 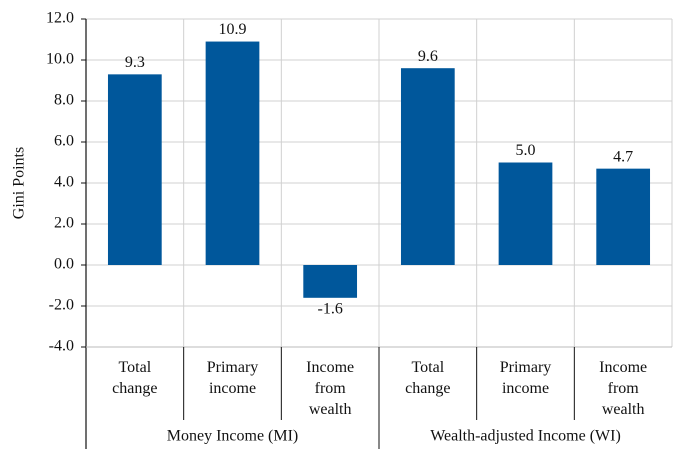 I want to click on value-label: 9.6, so click(x=428, y=56).